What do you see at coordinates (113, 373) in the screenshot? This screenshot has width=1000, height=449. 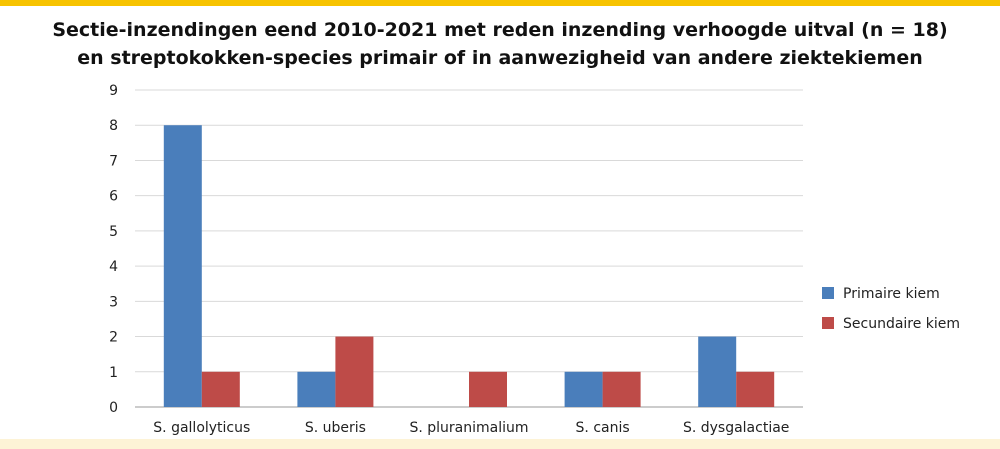 I see `y-tick-label: 1` at bounding box center [113, 373].